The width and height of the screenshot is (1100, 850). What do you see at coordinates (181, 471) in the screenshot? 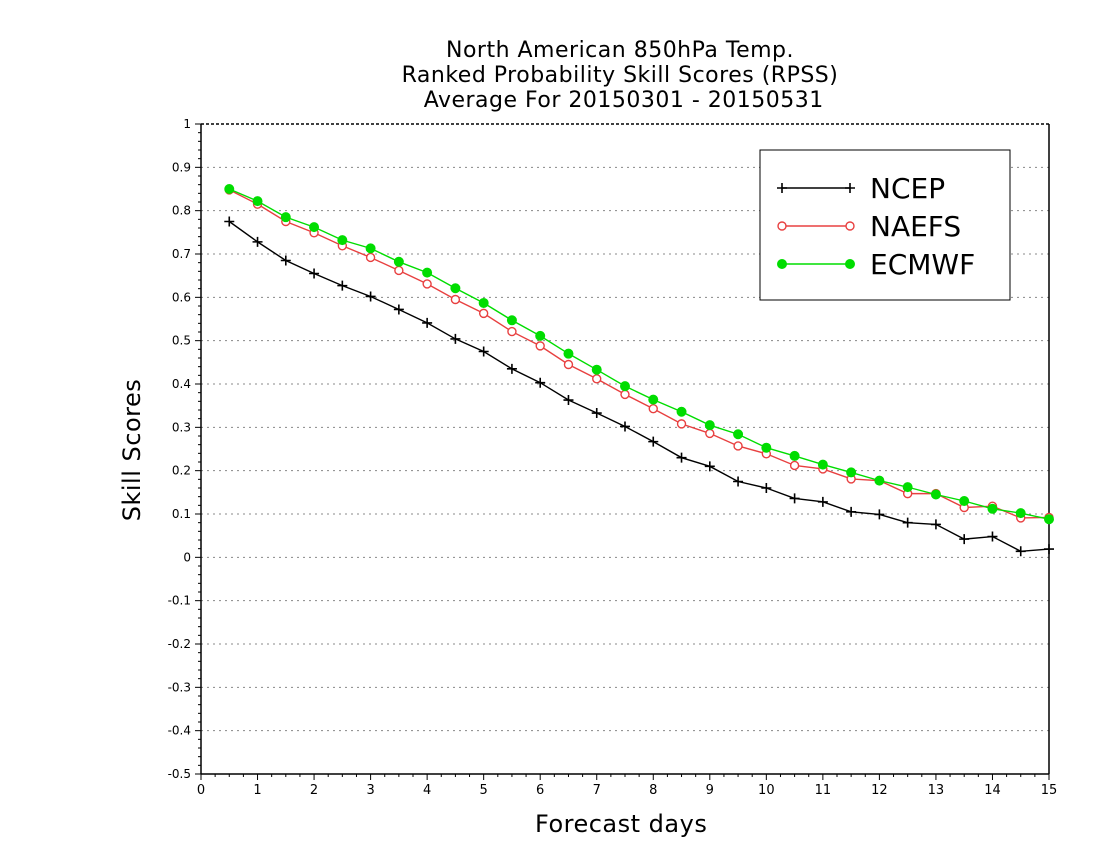
I see `y-tick-label: 0.2` at bounding box center [181, 471].